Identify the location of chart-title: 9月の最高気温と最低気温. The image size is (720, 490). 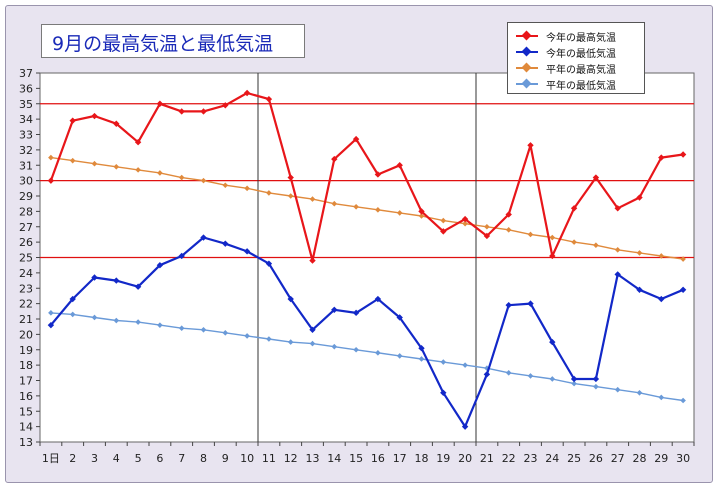
(163, 44).